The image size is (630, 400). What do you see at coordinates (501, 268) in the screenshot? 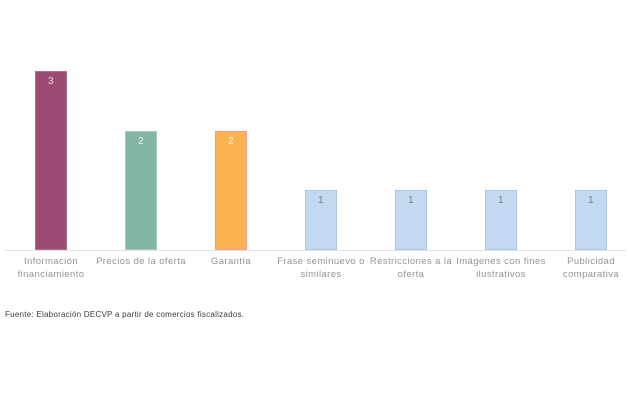
I see `category-label: Imágenes con fines ilustrativos` at bounding box center [501, 268].